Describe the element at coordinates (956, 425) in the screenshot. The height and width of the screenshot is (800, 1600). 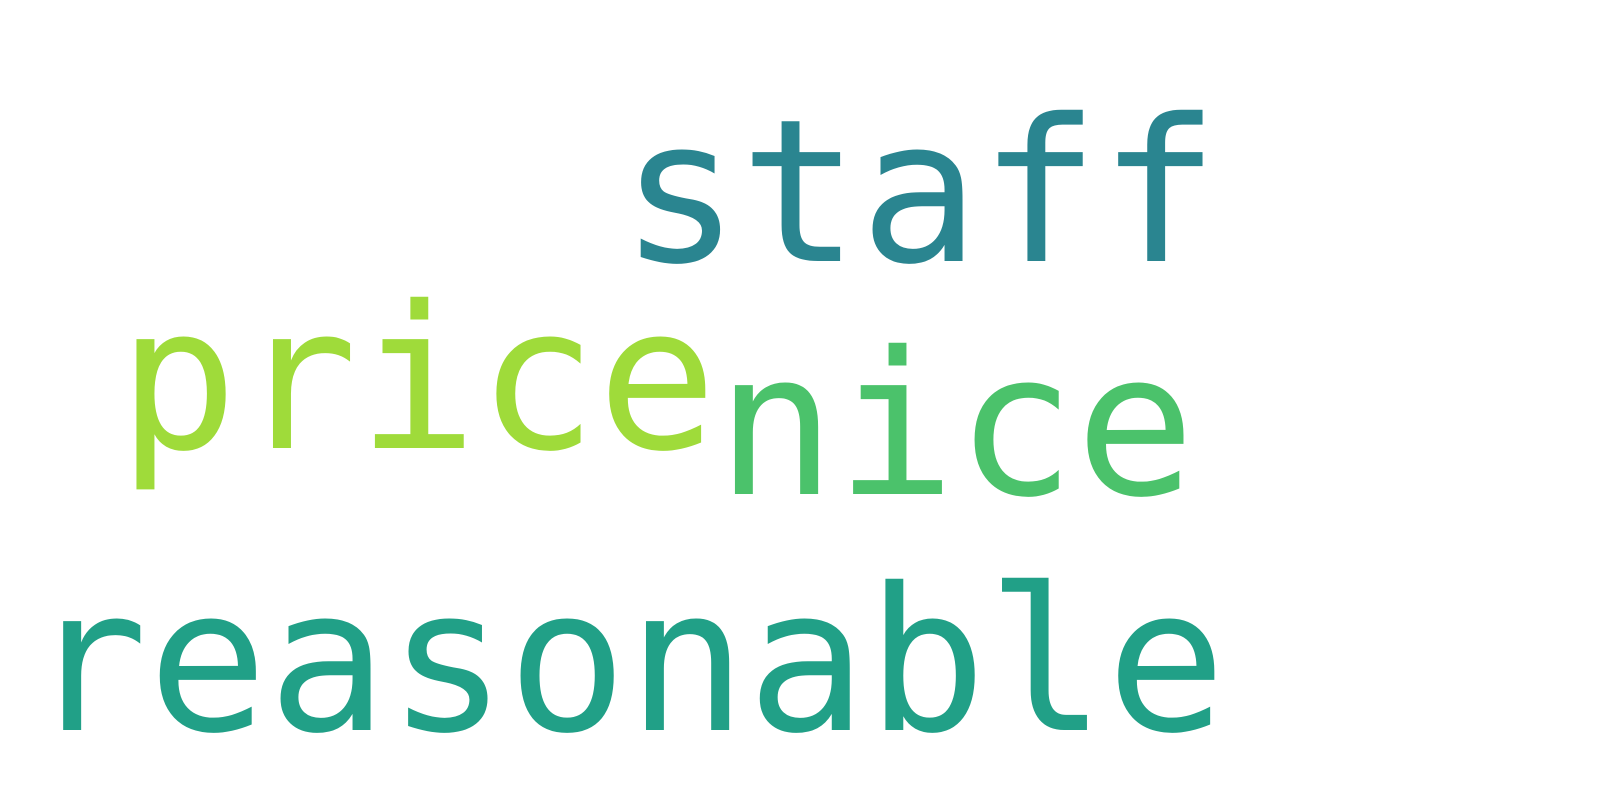
I see `word-nice: nice` at that location.